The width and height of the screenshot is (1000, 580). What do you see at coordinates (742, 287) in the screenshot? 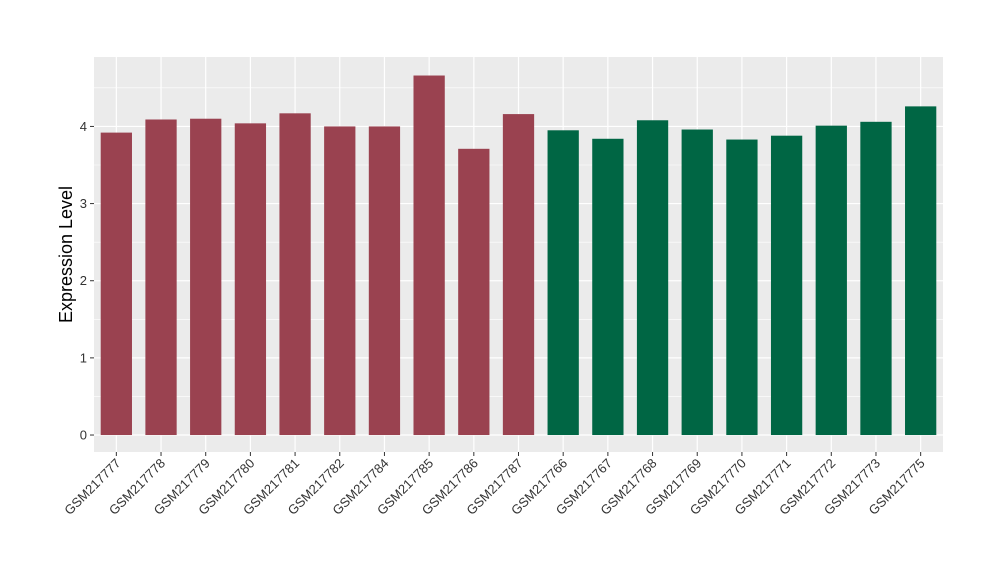
I see `bar-GSM217770` at bounding box center [742, 287].